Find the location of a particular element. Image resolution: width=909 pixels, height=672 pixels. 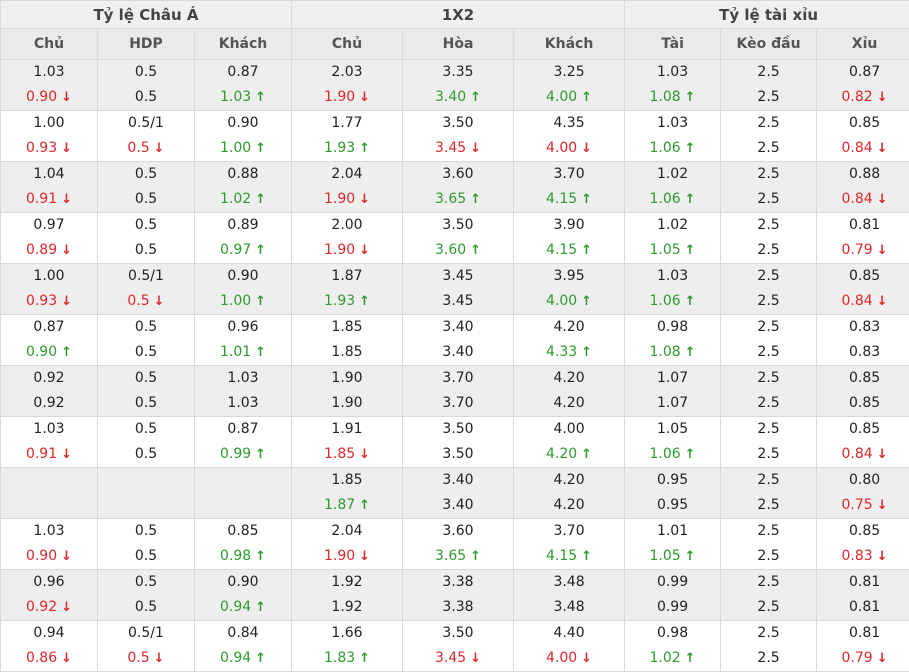

odds-cell-away is located at coordinates (243, 493).